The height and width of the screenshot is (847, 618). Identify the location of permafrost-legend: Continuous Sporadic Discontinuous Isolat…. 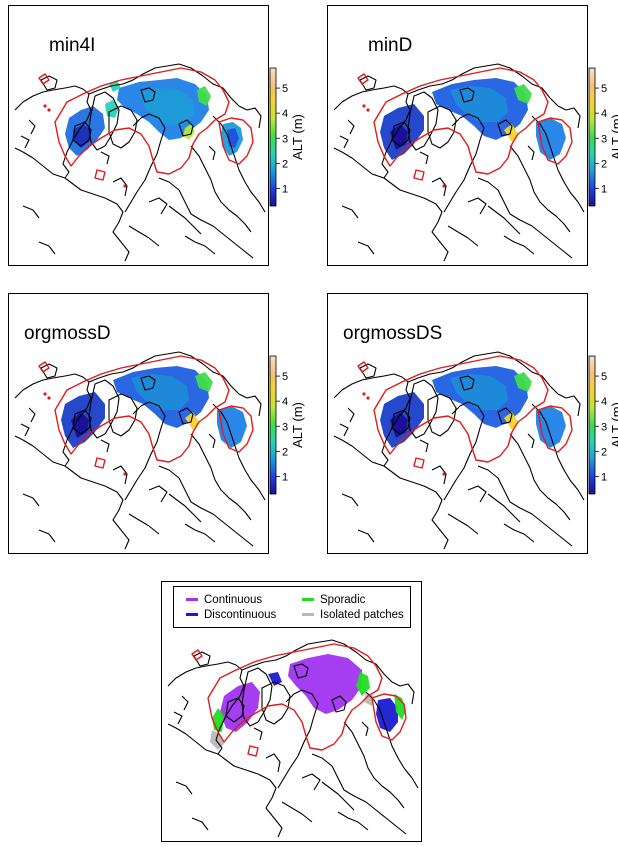
(292, 607).